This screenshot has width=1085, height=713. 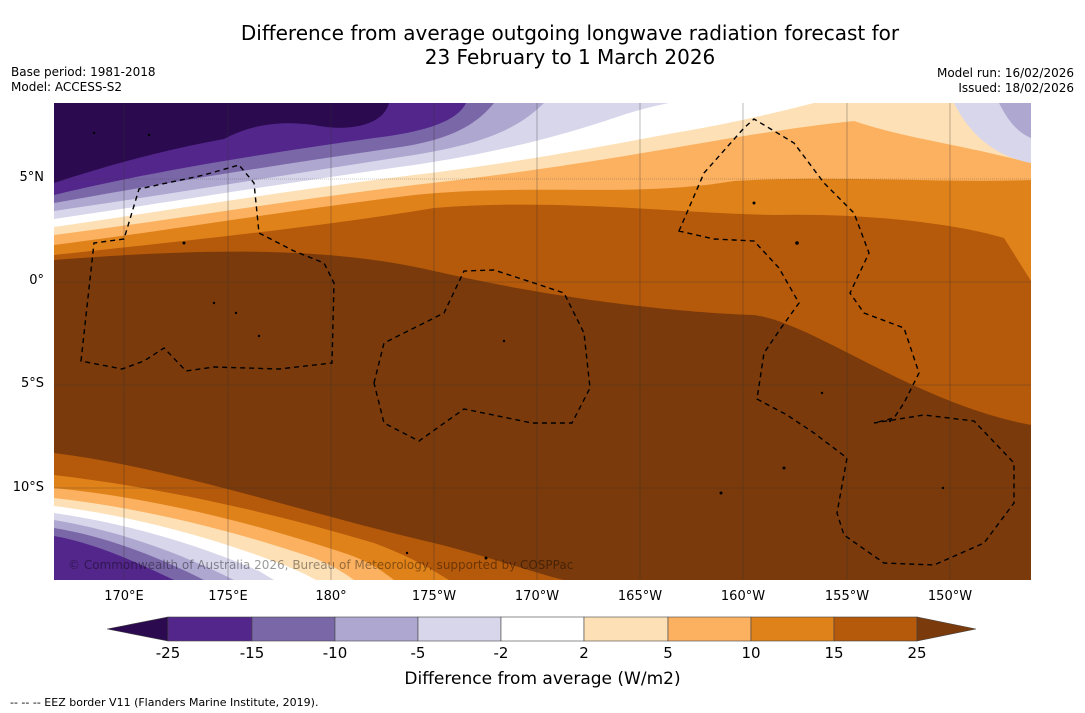 What do you see at coordinates (482, 355) in the screenshot?
I see `eez-tokelau` at bounding box center [482, 355].